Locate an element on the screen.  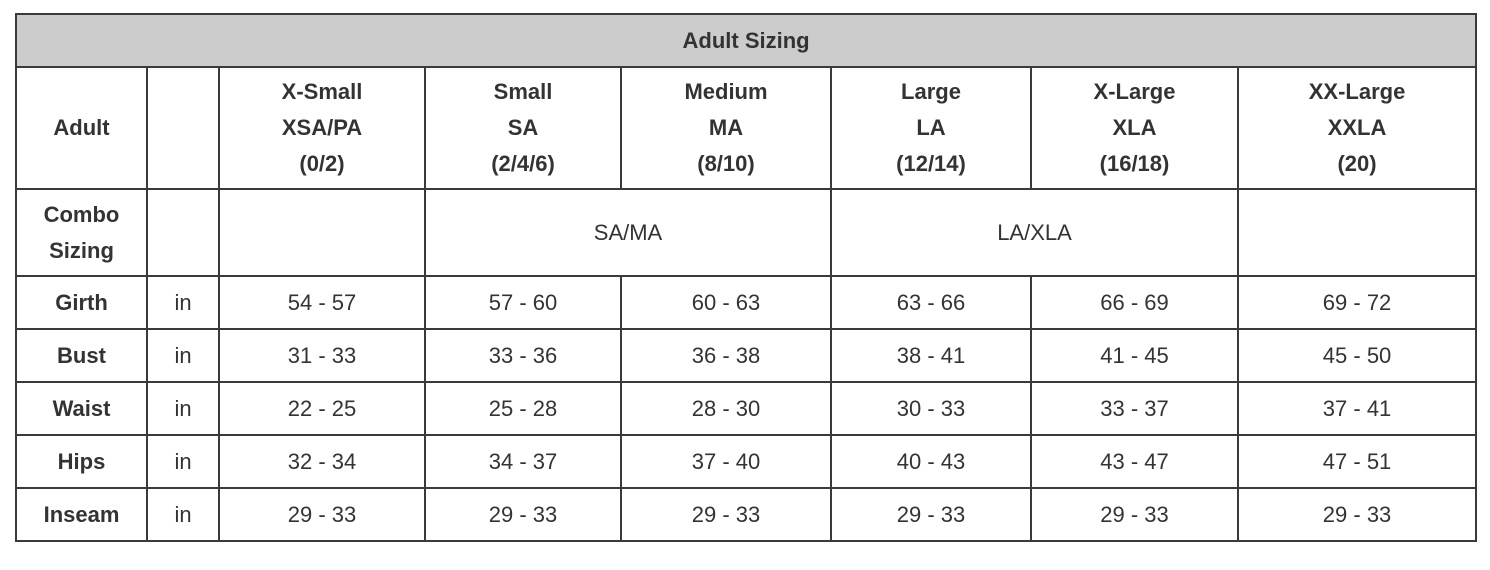
value-cell: 40 - 43 is located at coordinates (931, 461).